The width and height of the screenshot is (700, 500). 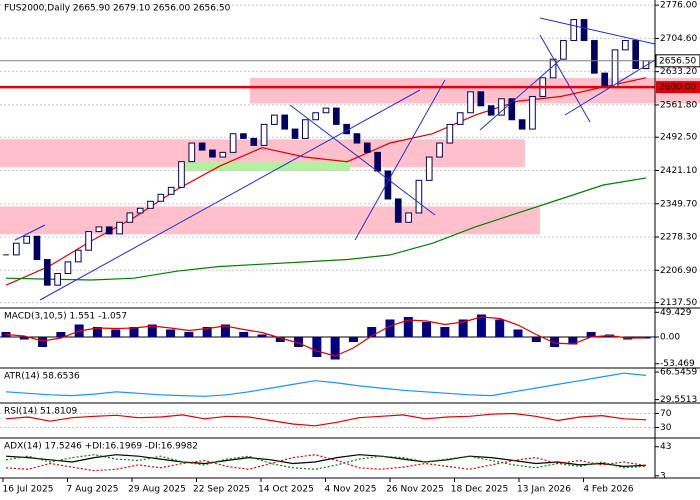 I want to click on y-tick-label: 2633.20, so click(x=678, y=72).